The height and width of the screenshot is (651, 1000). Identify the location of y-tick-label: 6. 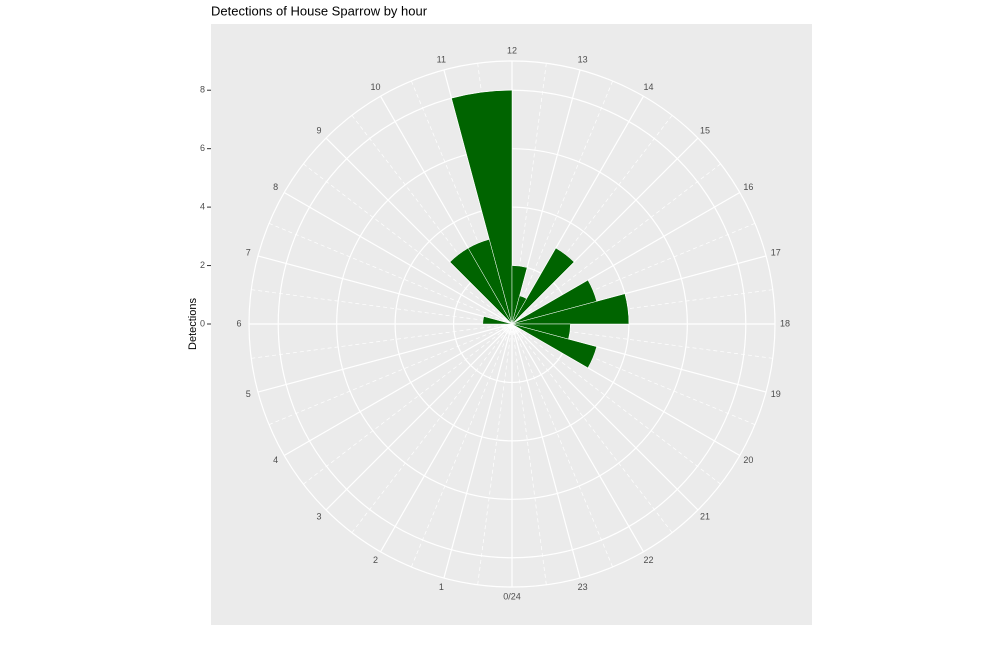
(202, 148).